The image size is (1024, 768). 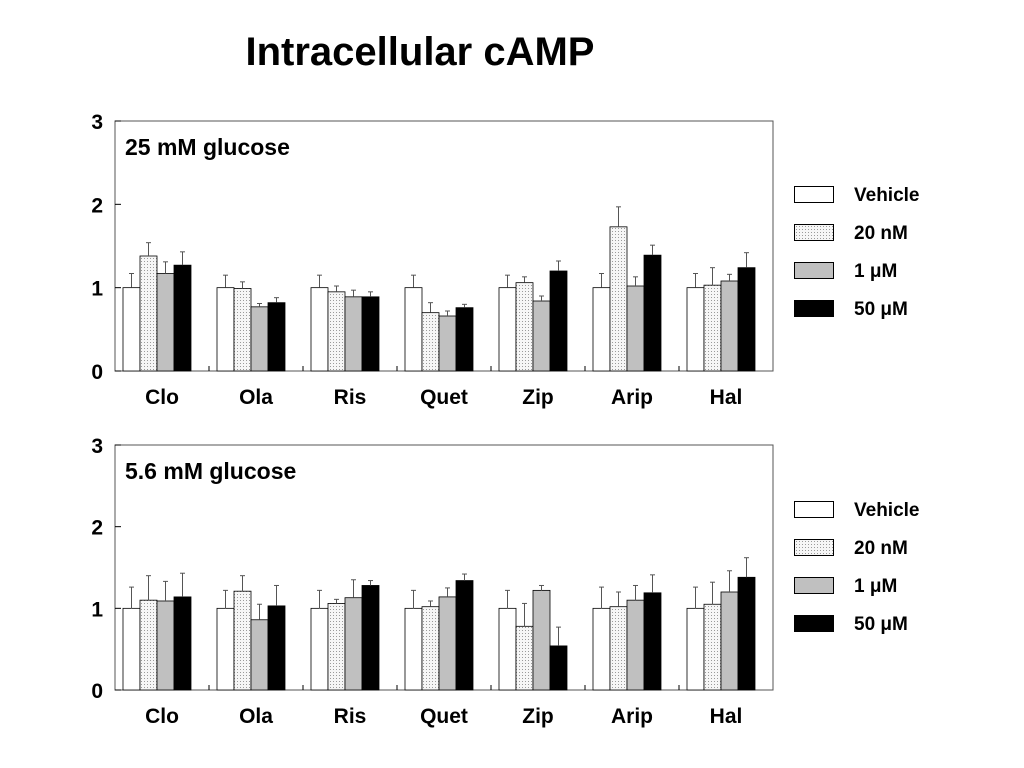 I want to click on y-tick-label: 2, so click(x=97, y=528).